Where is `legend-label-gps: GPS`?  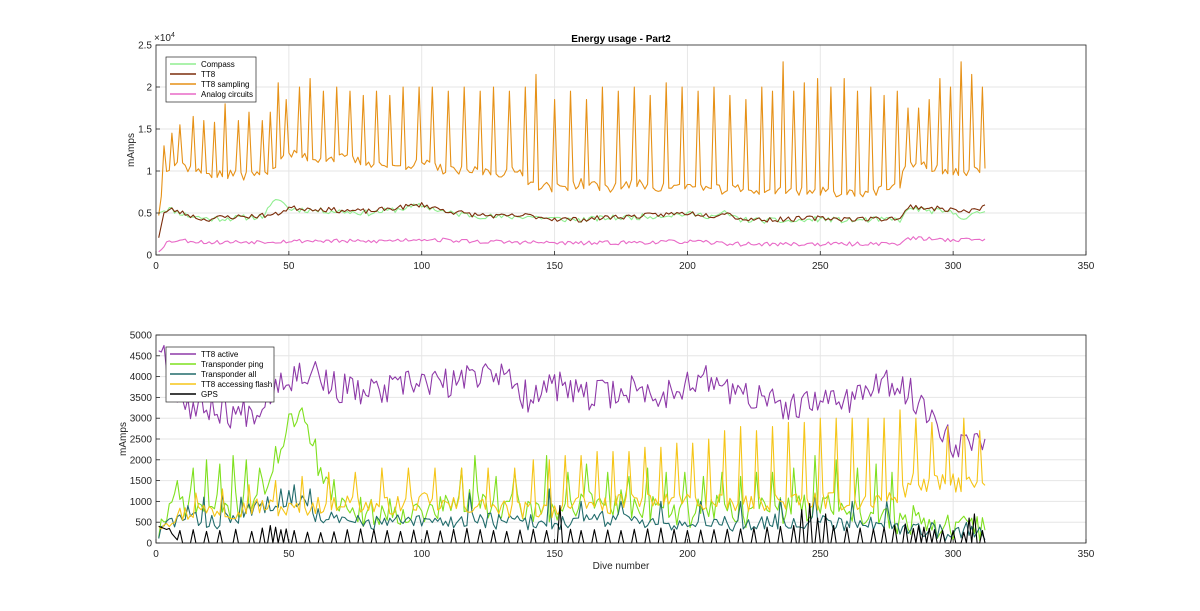
legend-label-gps: GPS is located at coordinates (209, 394).